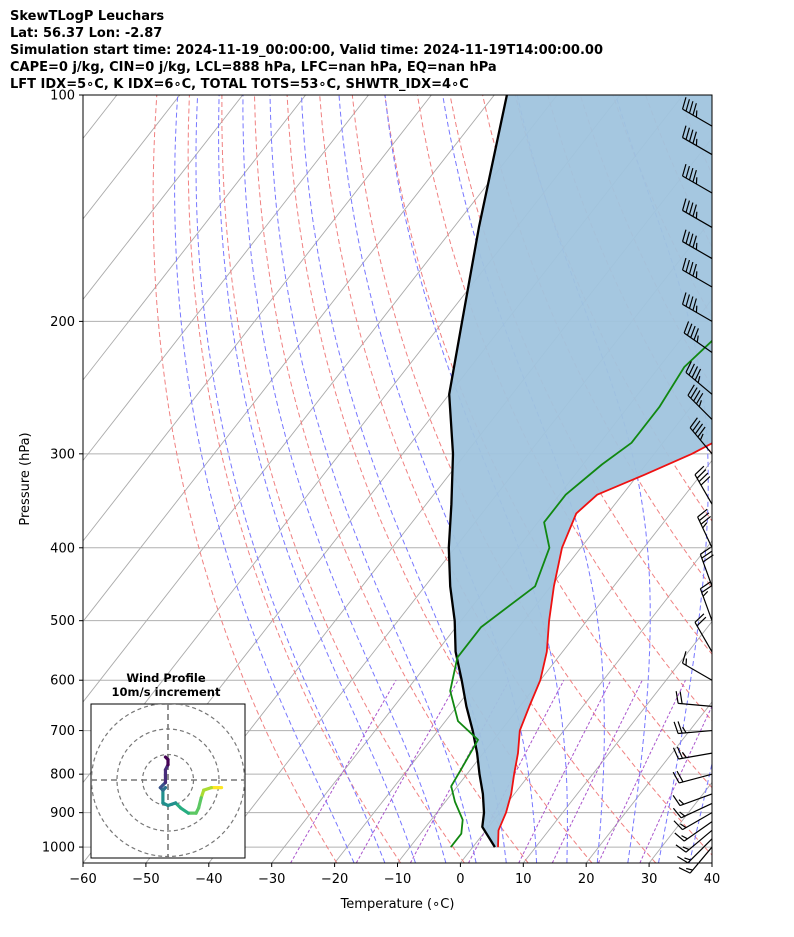  I want to click on x-tick-label: −10, so click(397, 879).